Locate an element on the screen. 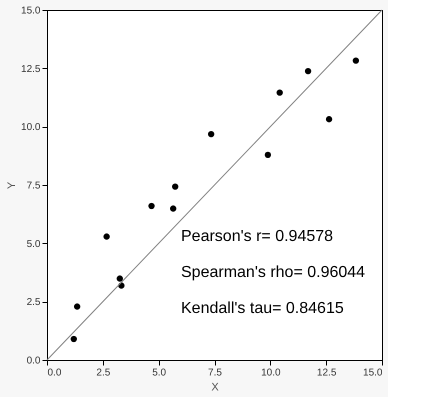 This screenshot has height=416, width=425. annotation: Spearman's rho= 0.96044 is located at coordinates (273, 272).